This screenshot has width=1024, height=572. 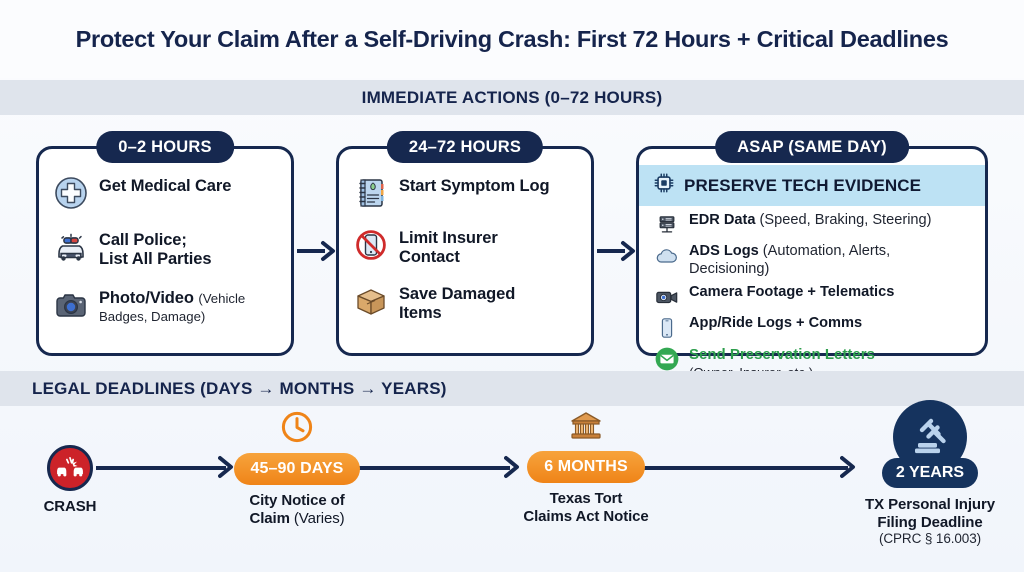 What do you see at coordinates (70, 506) in the screenshot?
I see `timeline-node-caption: CRASH` at bounding box center [70, 506].